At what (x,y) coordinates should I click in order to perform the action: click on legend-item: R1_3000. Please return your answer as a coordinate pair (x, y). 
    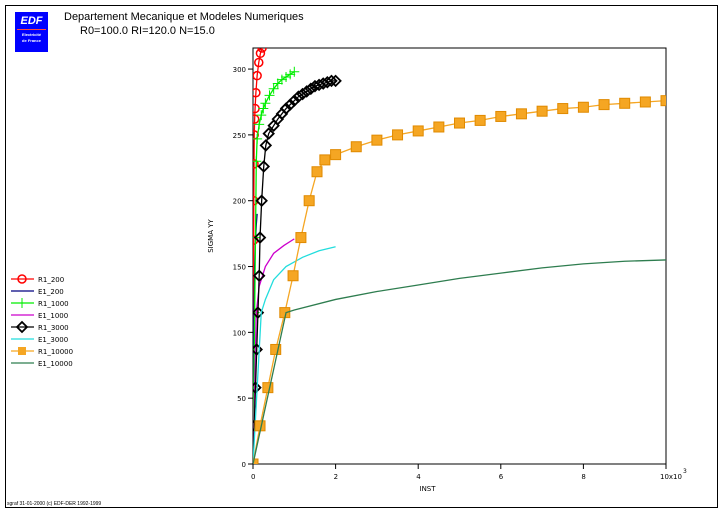
    Looking at the image, I should click on (40, 327).